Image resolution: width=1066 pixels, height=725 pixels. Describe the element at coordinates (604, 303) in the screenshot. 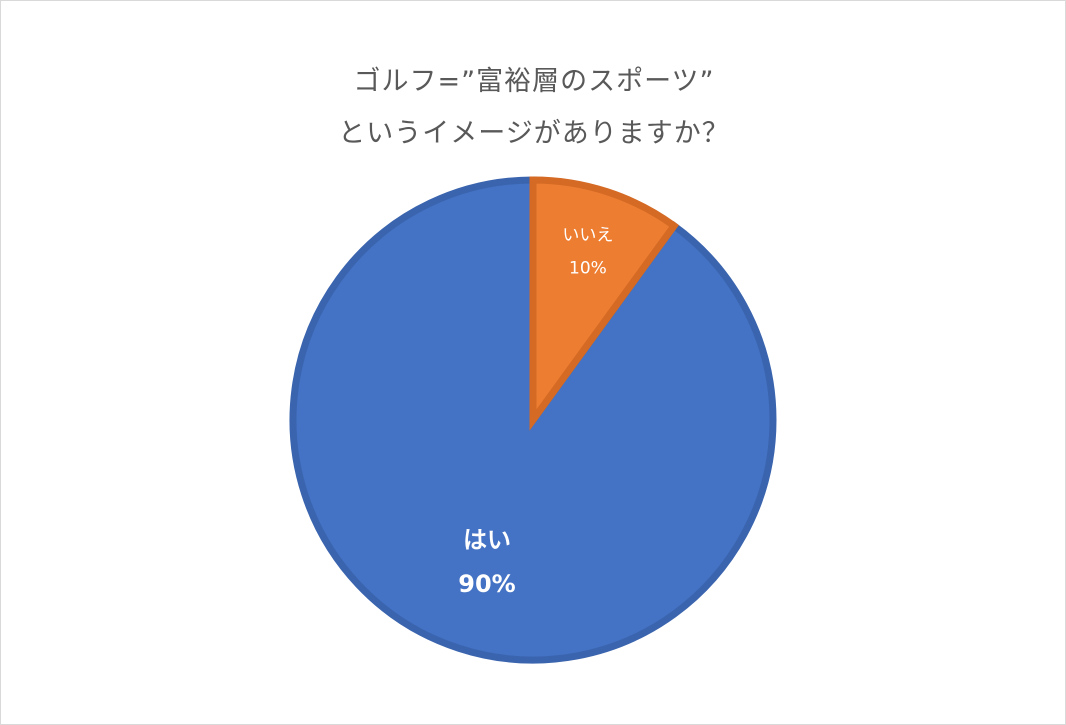

I see `pie-slice-no` at that location.